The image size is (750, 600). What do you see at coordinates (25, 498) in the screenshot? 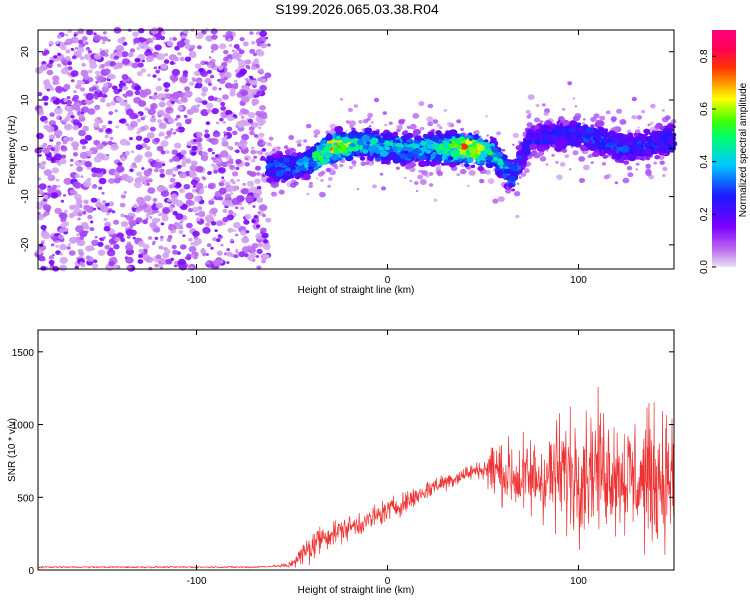
I see `snr-y-tick-label: 500` at bounding box center [25, 498].